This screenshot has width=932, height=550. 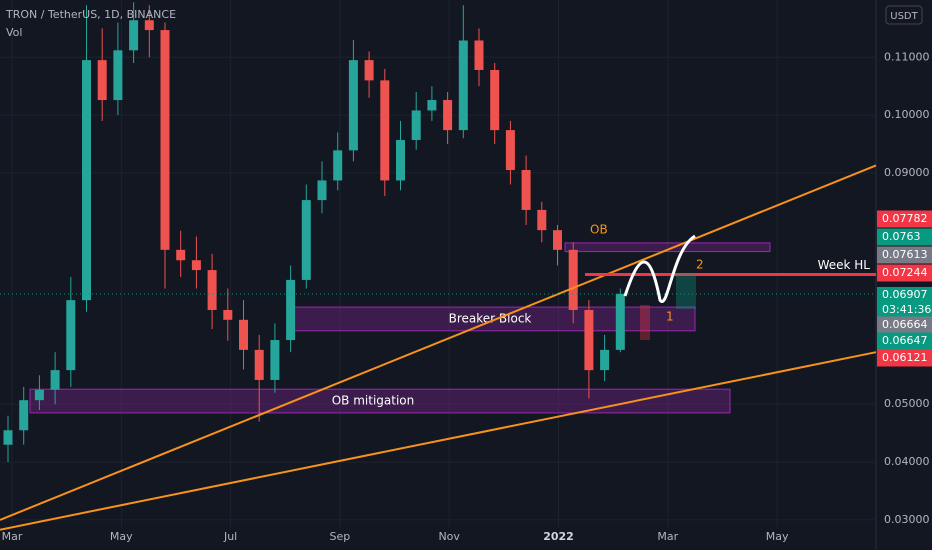 I want to click on price-label: 0.07244, so click(x=905, y=272).